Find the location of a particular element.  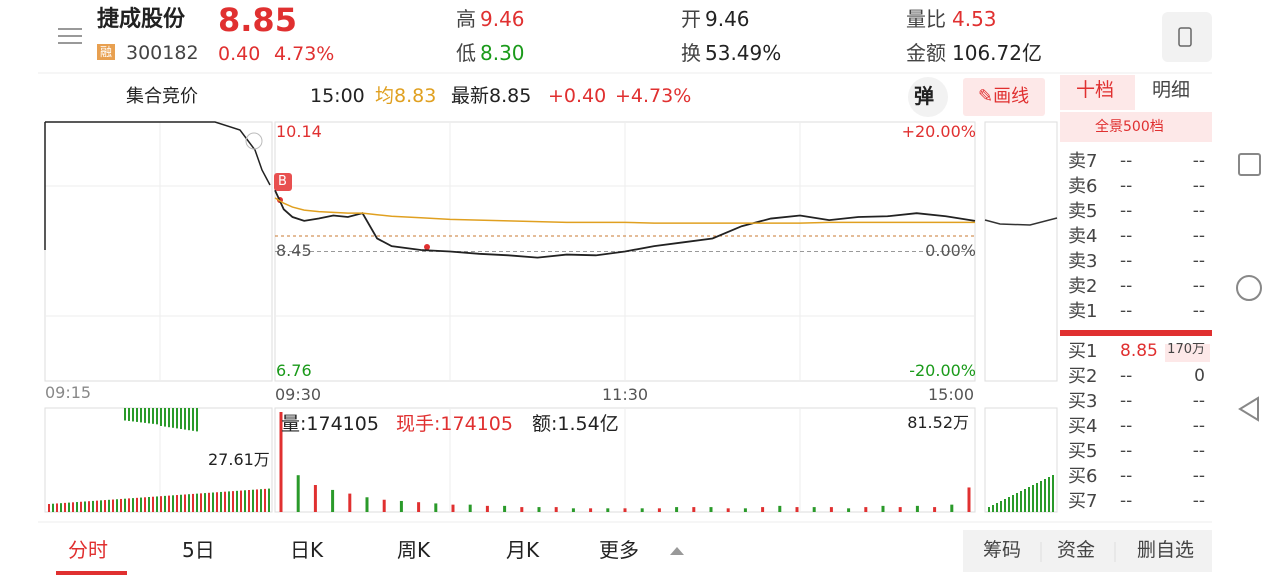

bottom-tab: 5日 is located at coordinates (198, 550).